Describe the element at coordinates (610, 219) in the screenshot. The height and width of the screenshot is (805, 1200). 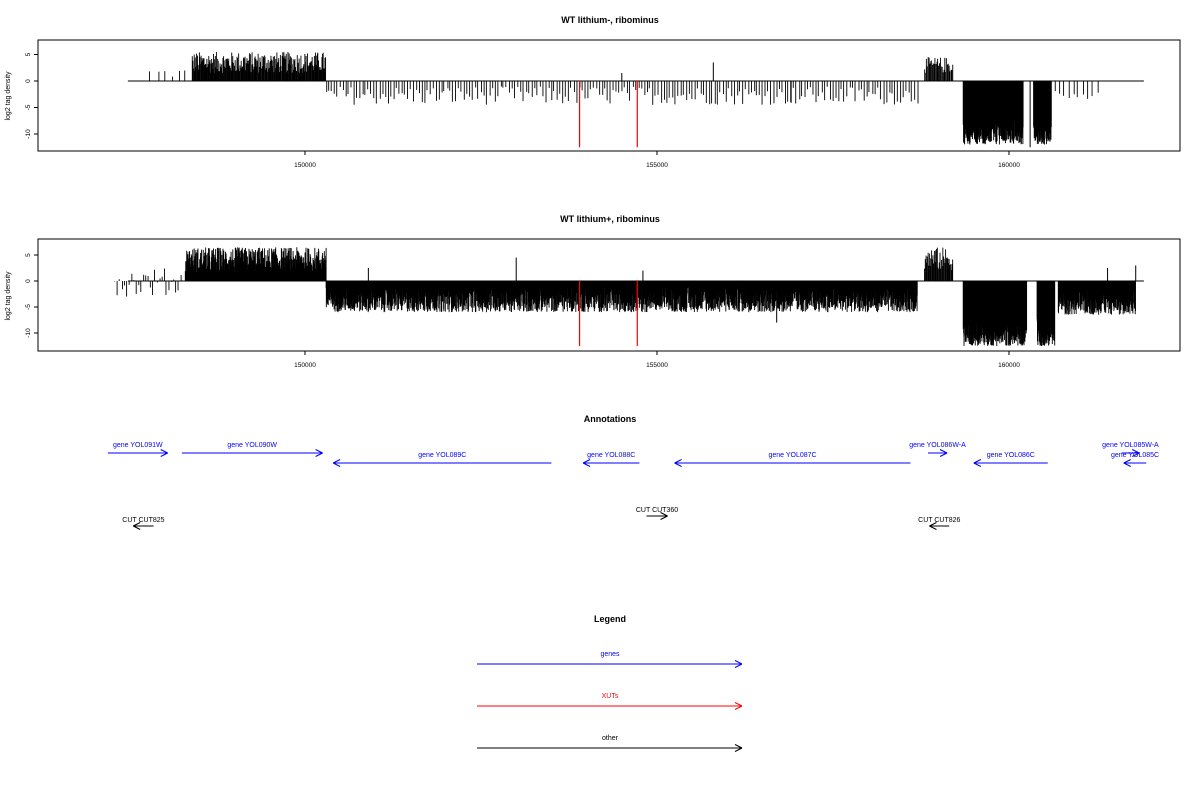
I see `panel-title: WT lithium+, ribominus` at that location.